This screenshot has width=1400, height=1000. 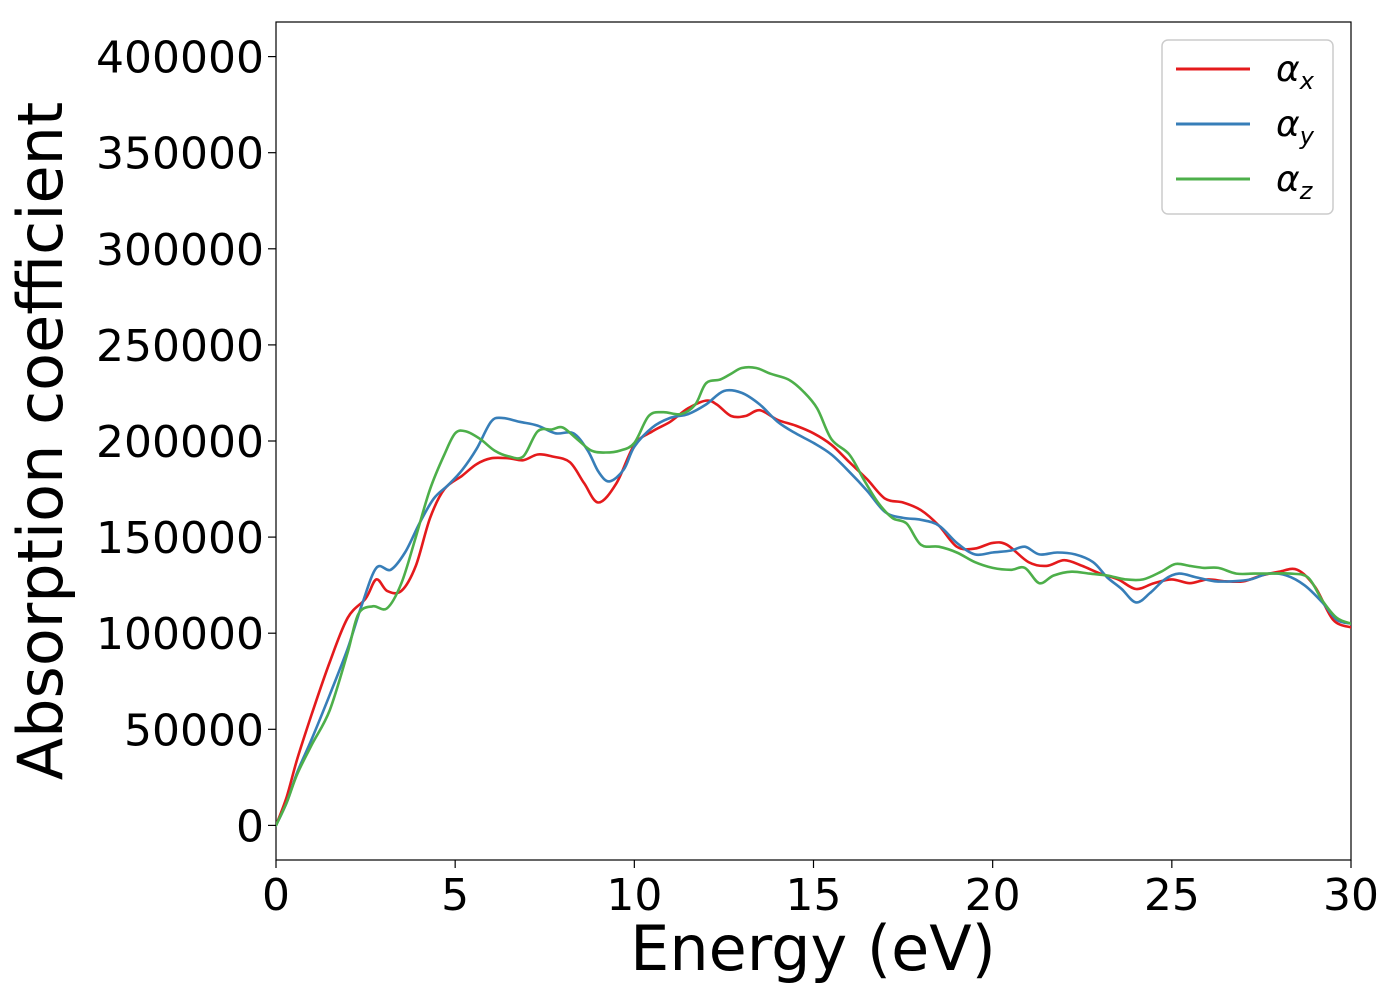 I want to click on y-tick-label: 400000, so click(x=180, y=58).